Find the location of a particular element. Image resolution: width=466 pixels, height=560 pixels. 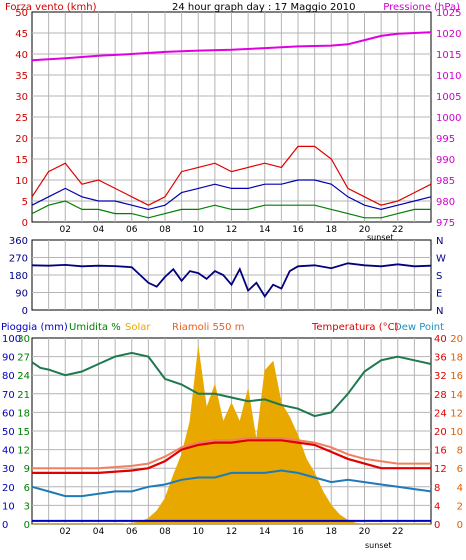

wind-y-tick-label: 45 is located at coordinates (21, 34).